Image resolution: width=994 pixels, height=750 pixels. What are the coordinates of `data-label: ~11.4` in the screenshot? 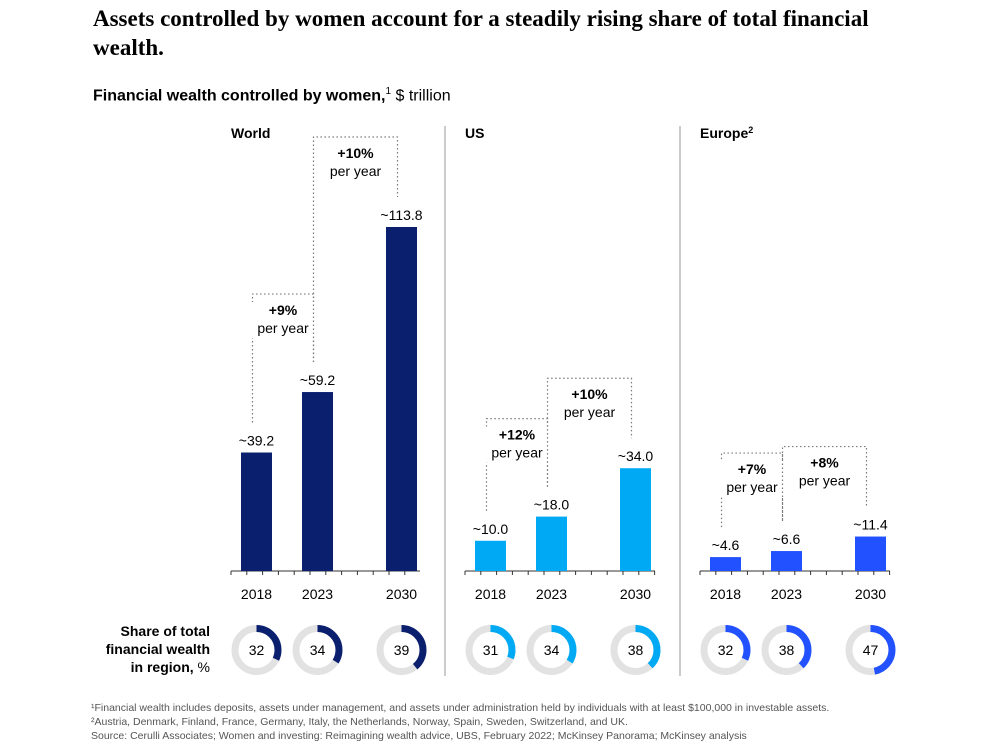 It's located at (870, 525).